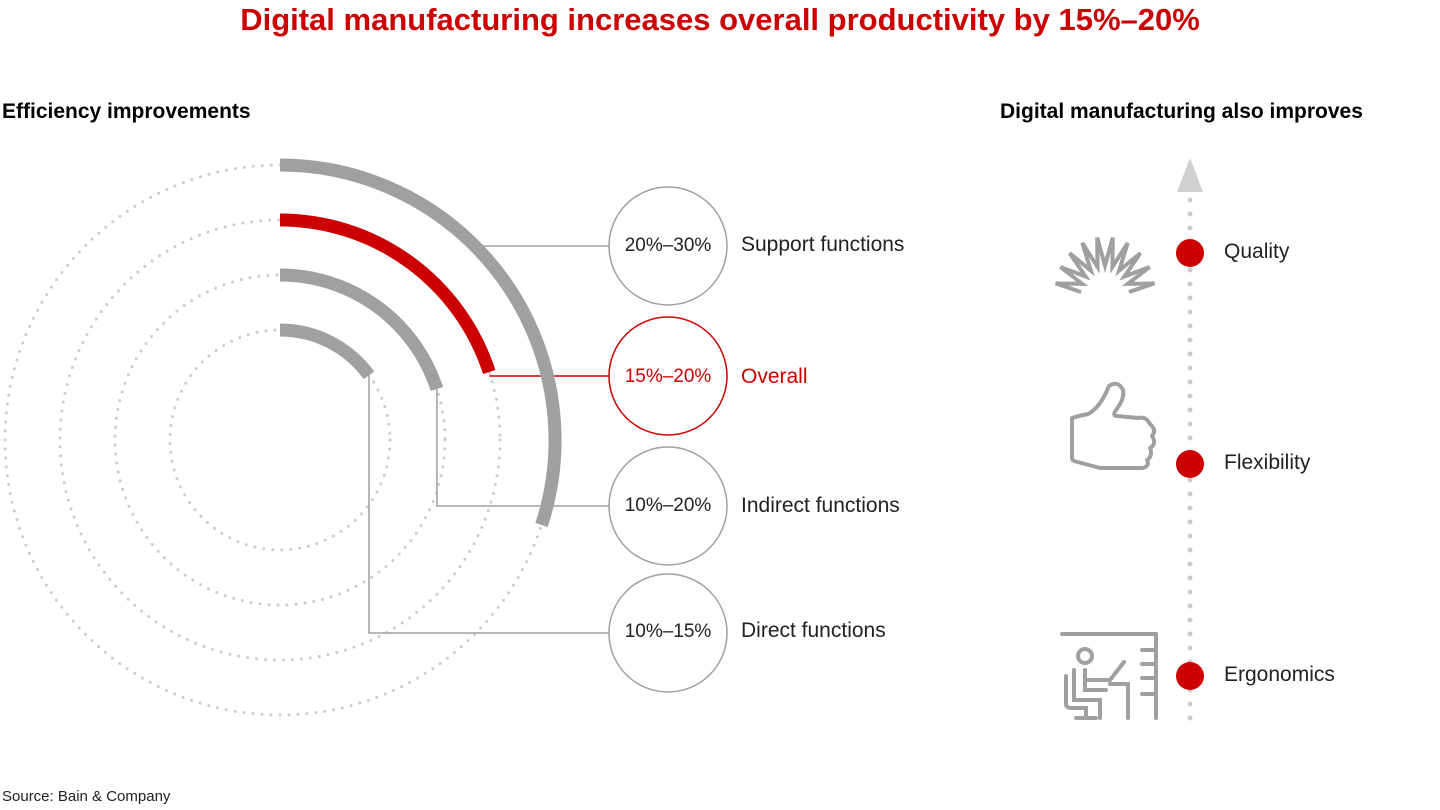  Describe the element at coordinates (126, 111) in the screenshot. I see `efficiency-heading: Efficiency improvements` at that location.